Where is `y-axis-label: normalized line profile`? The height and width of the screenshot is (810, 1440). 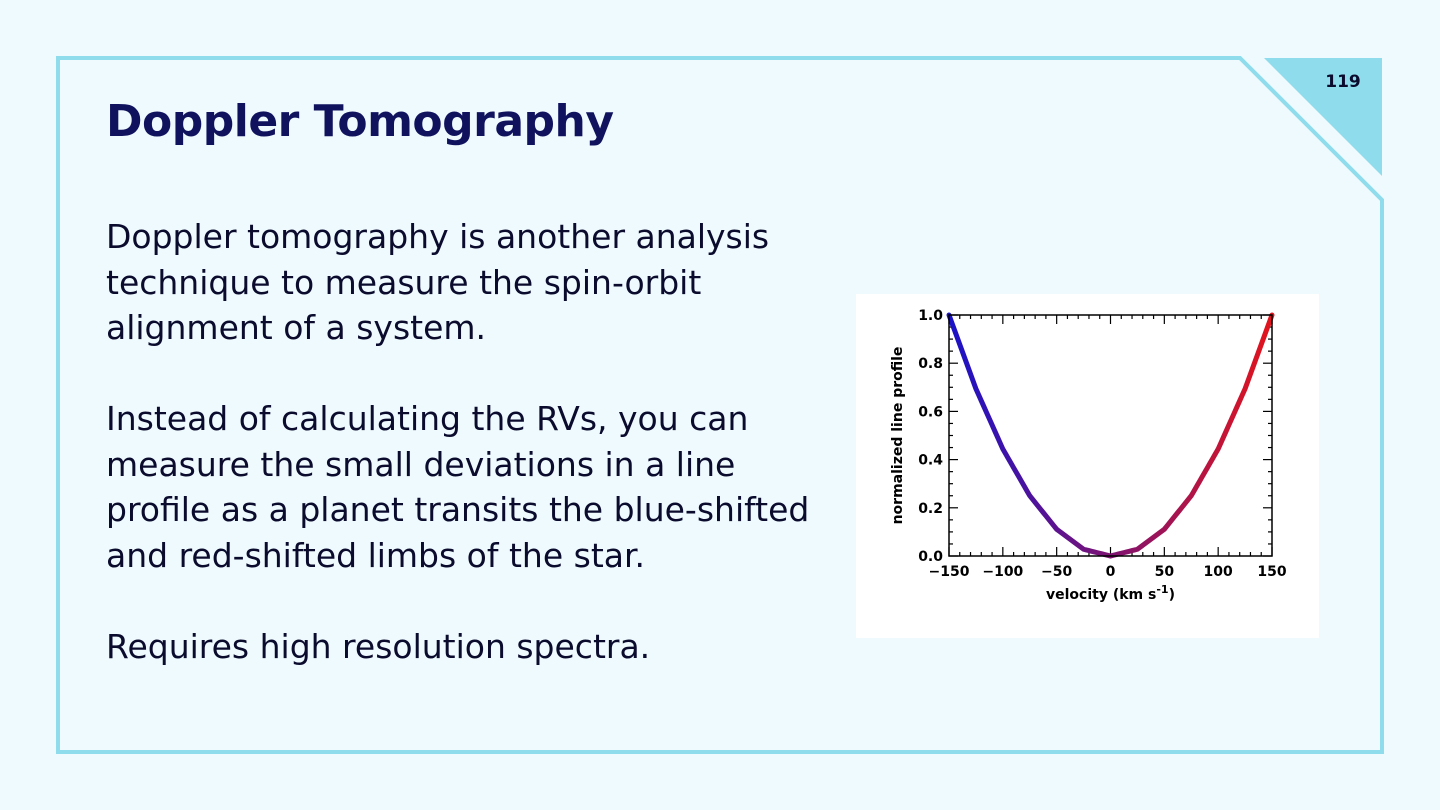
y-axis-label: normalized line profile is located at coordinates (898, 436).